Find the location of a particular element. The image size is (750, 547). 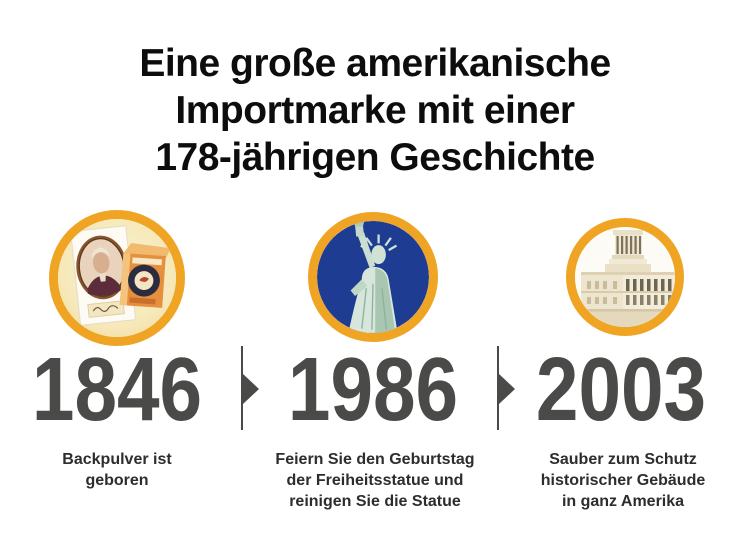

caption-line: der Freiheitsstatue und is located at coordinates (375, 480).